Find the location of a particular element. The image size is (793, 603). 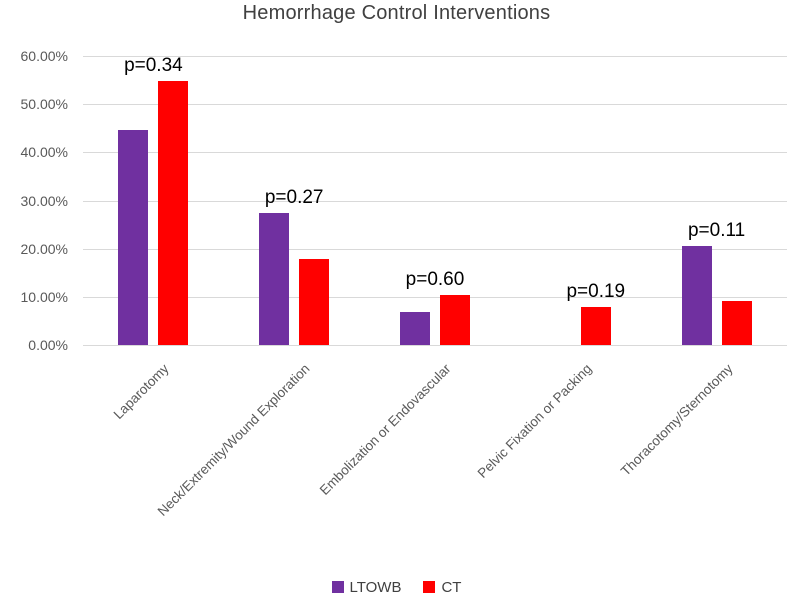

x-axis-label-1: Neck/Extremity/Wound Exploration is located at coordinates (233, 440).